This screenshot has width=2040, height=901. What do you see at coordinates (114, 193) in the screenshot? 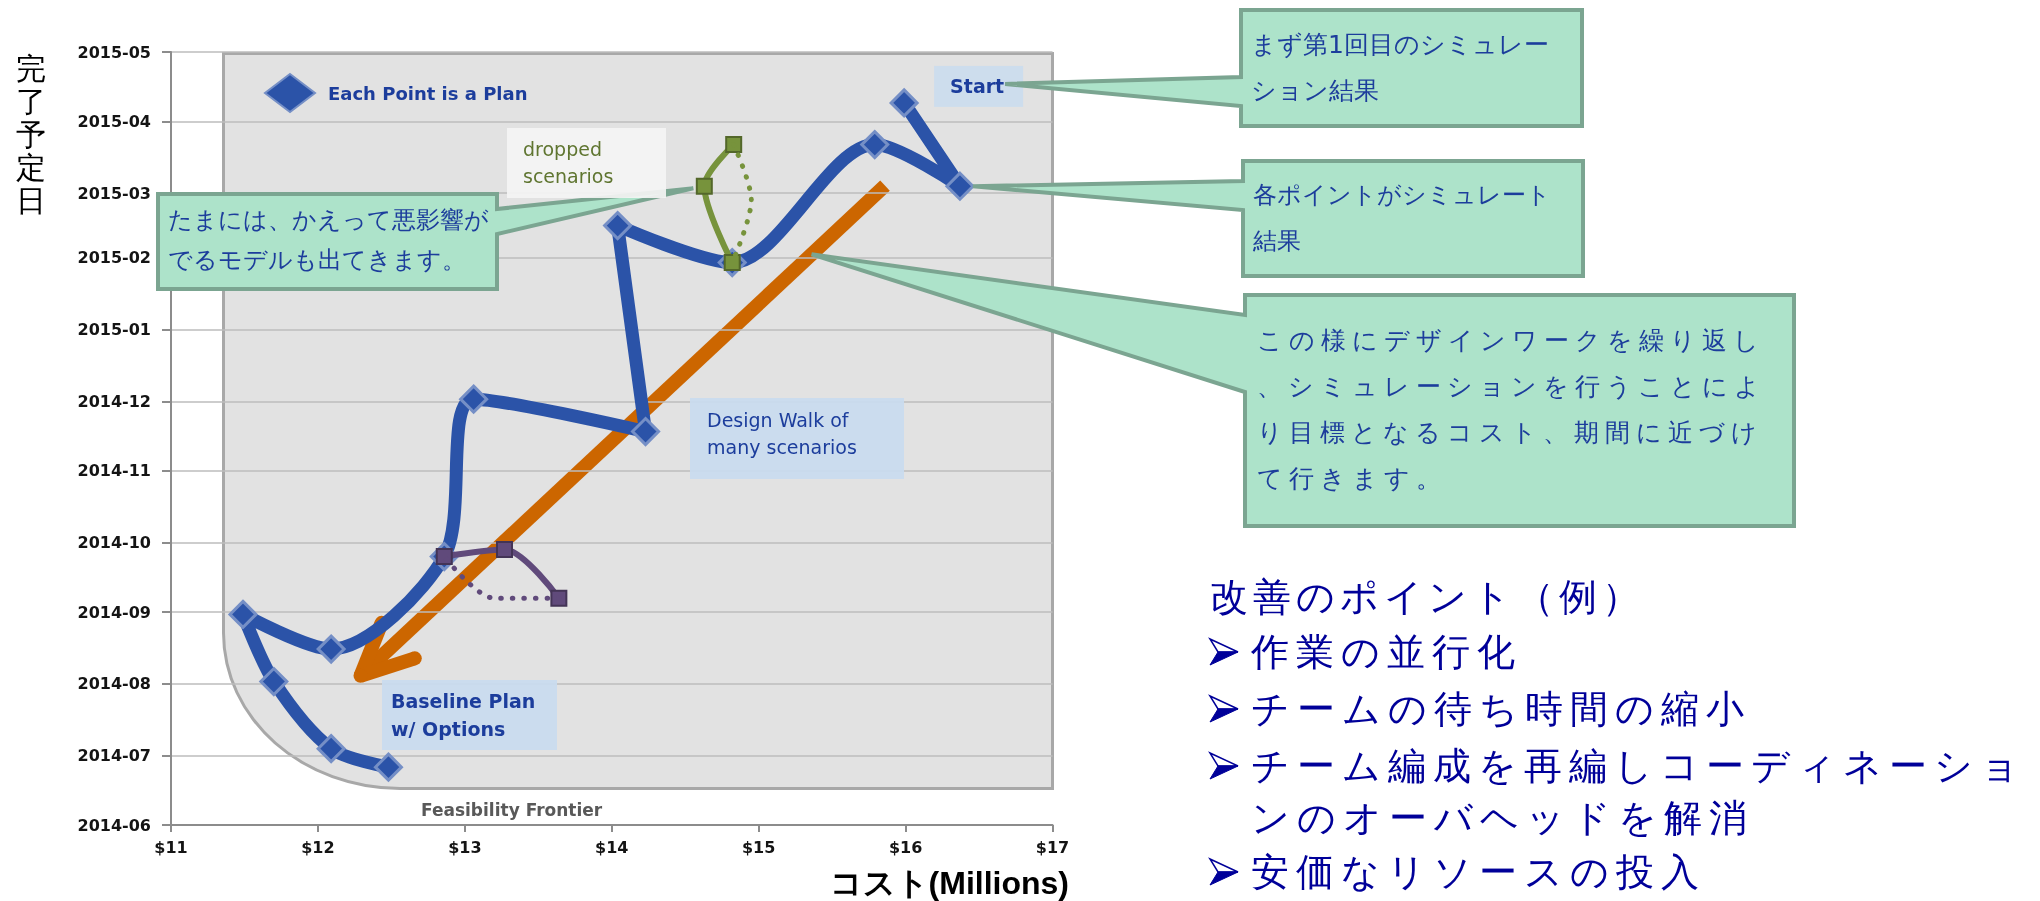
I see `y-tick-label: 2015-03` at bounding box center [114, 193].